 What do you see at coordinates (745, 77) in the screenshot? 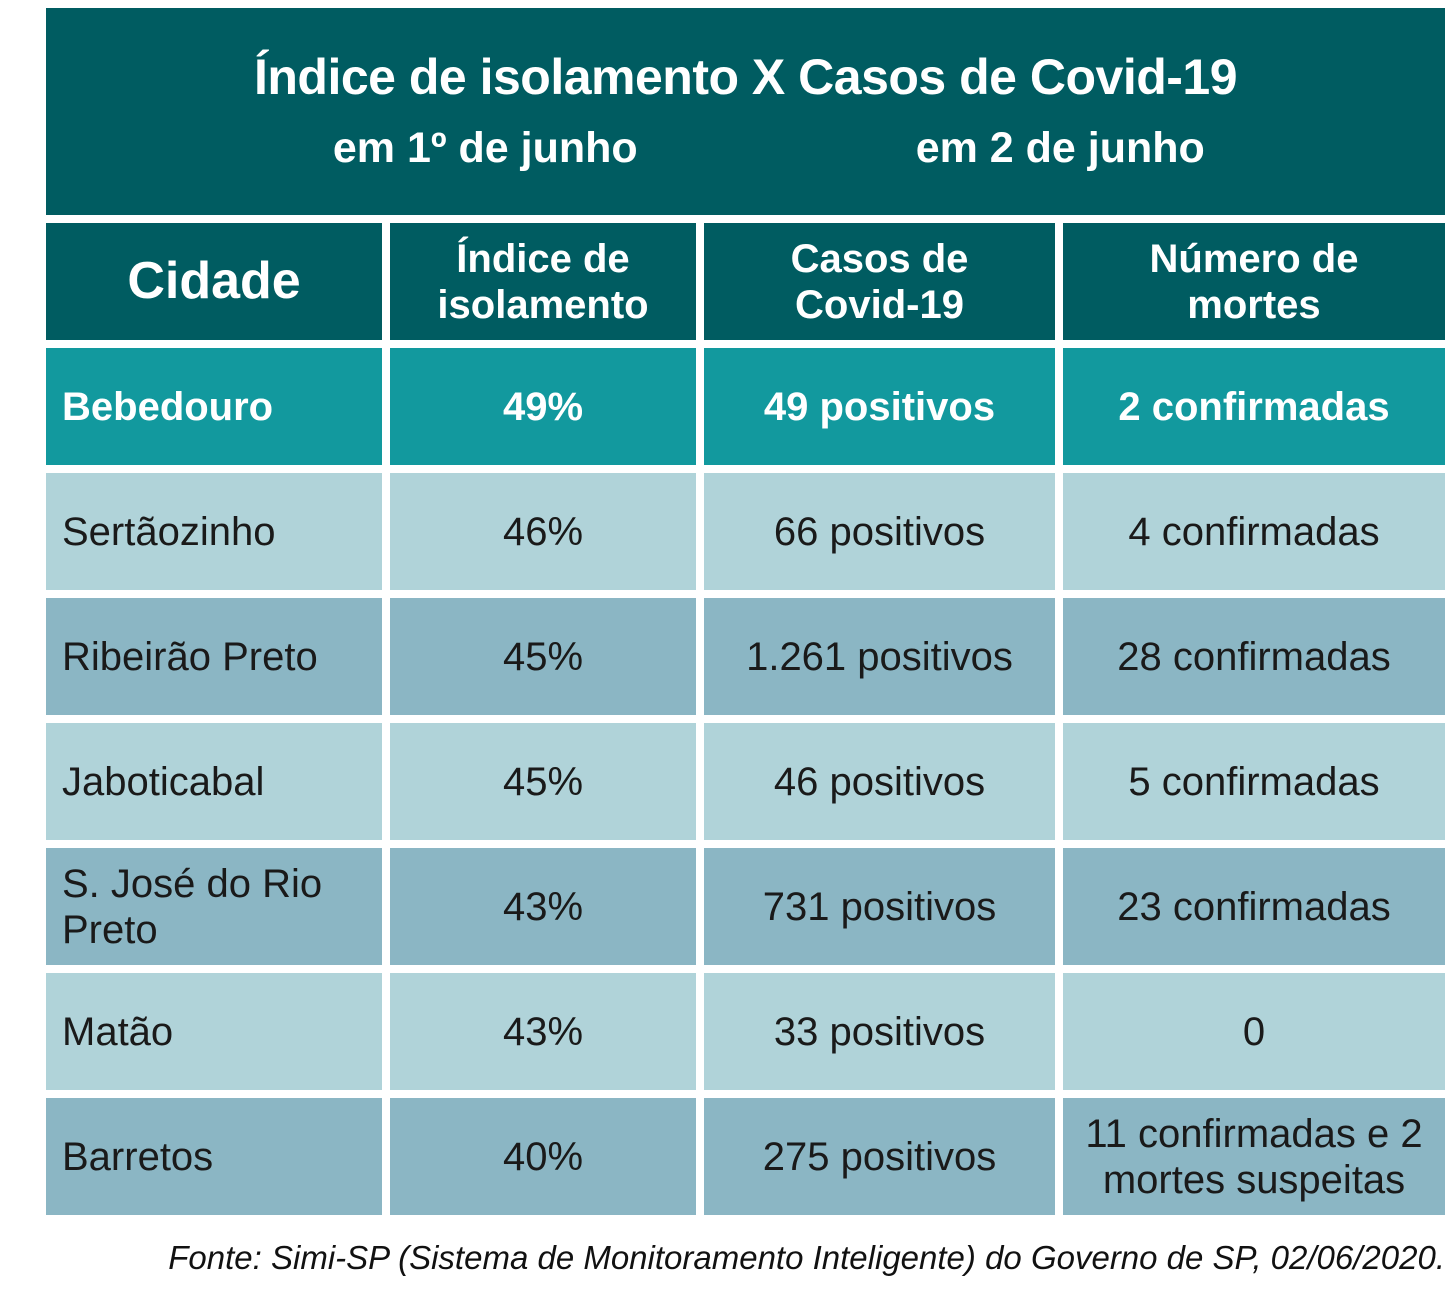
I see `table-title: Índice de isolamento X Casos de Covid-19` at bounding box center [745, 77].